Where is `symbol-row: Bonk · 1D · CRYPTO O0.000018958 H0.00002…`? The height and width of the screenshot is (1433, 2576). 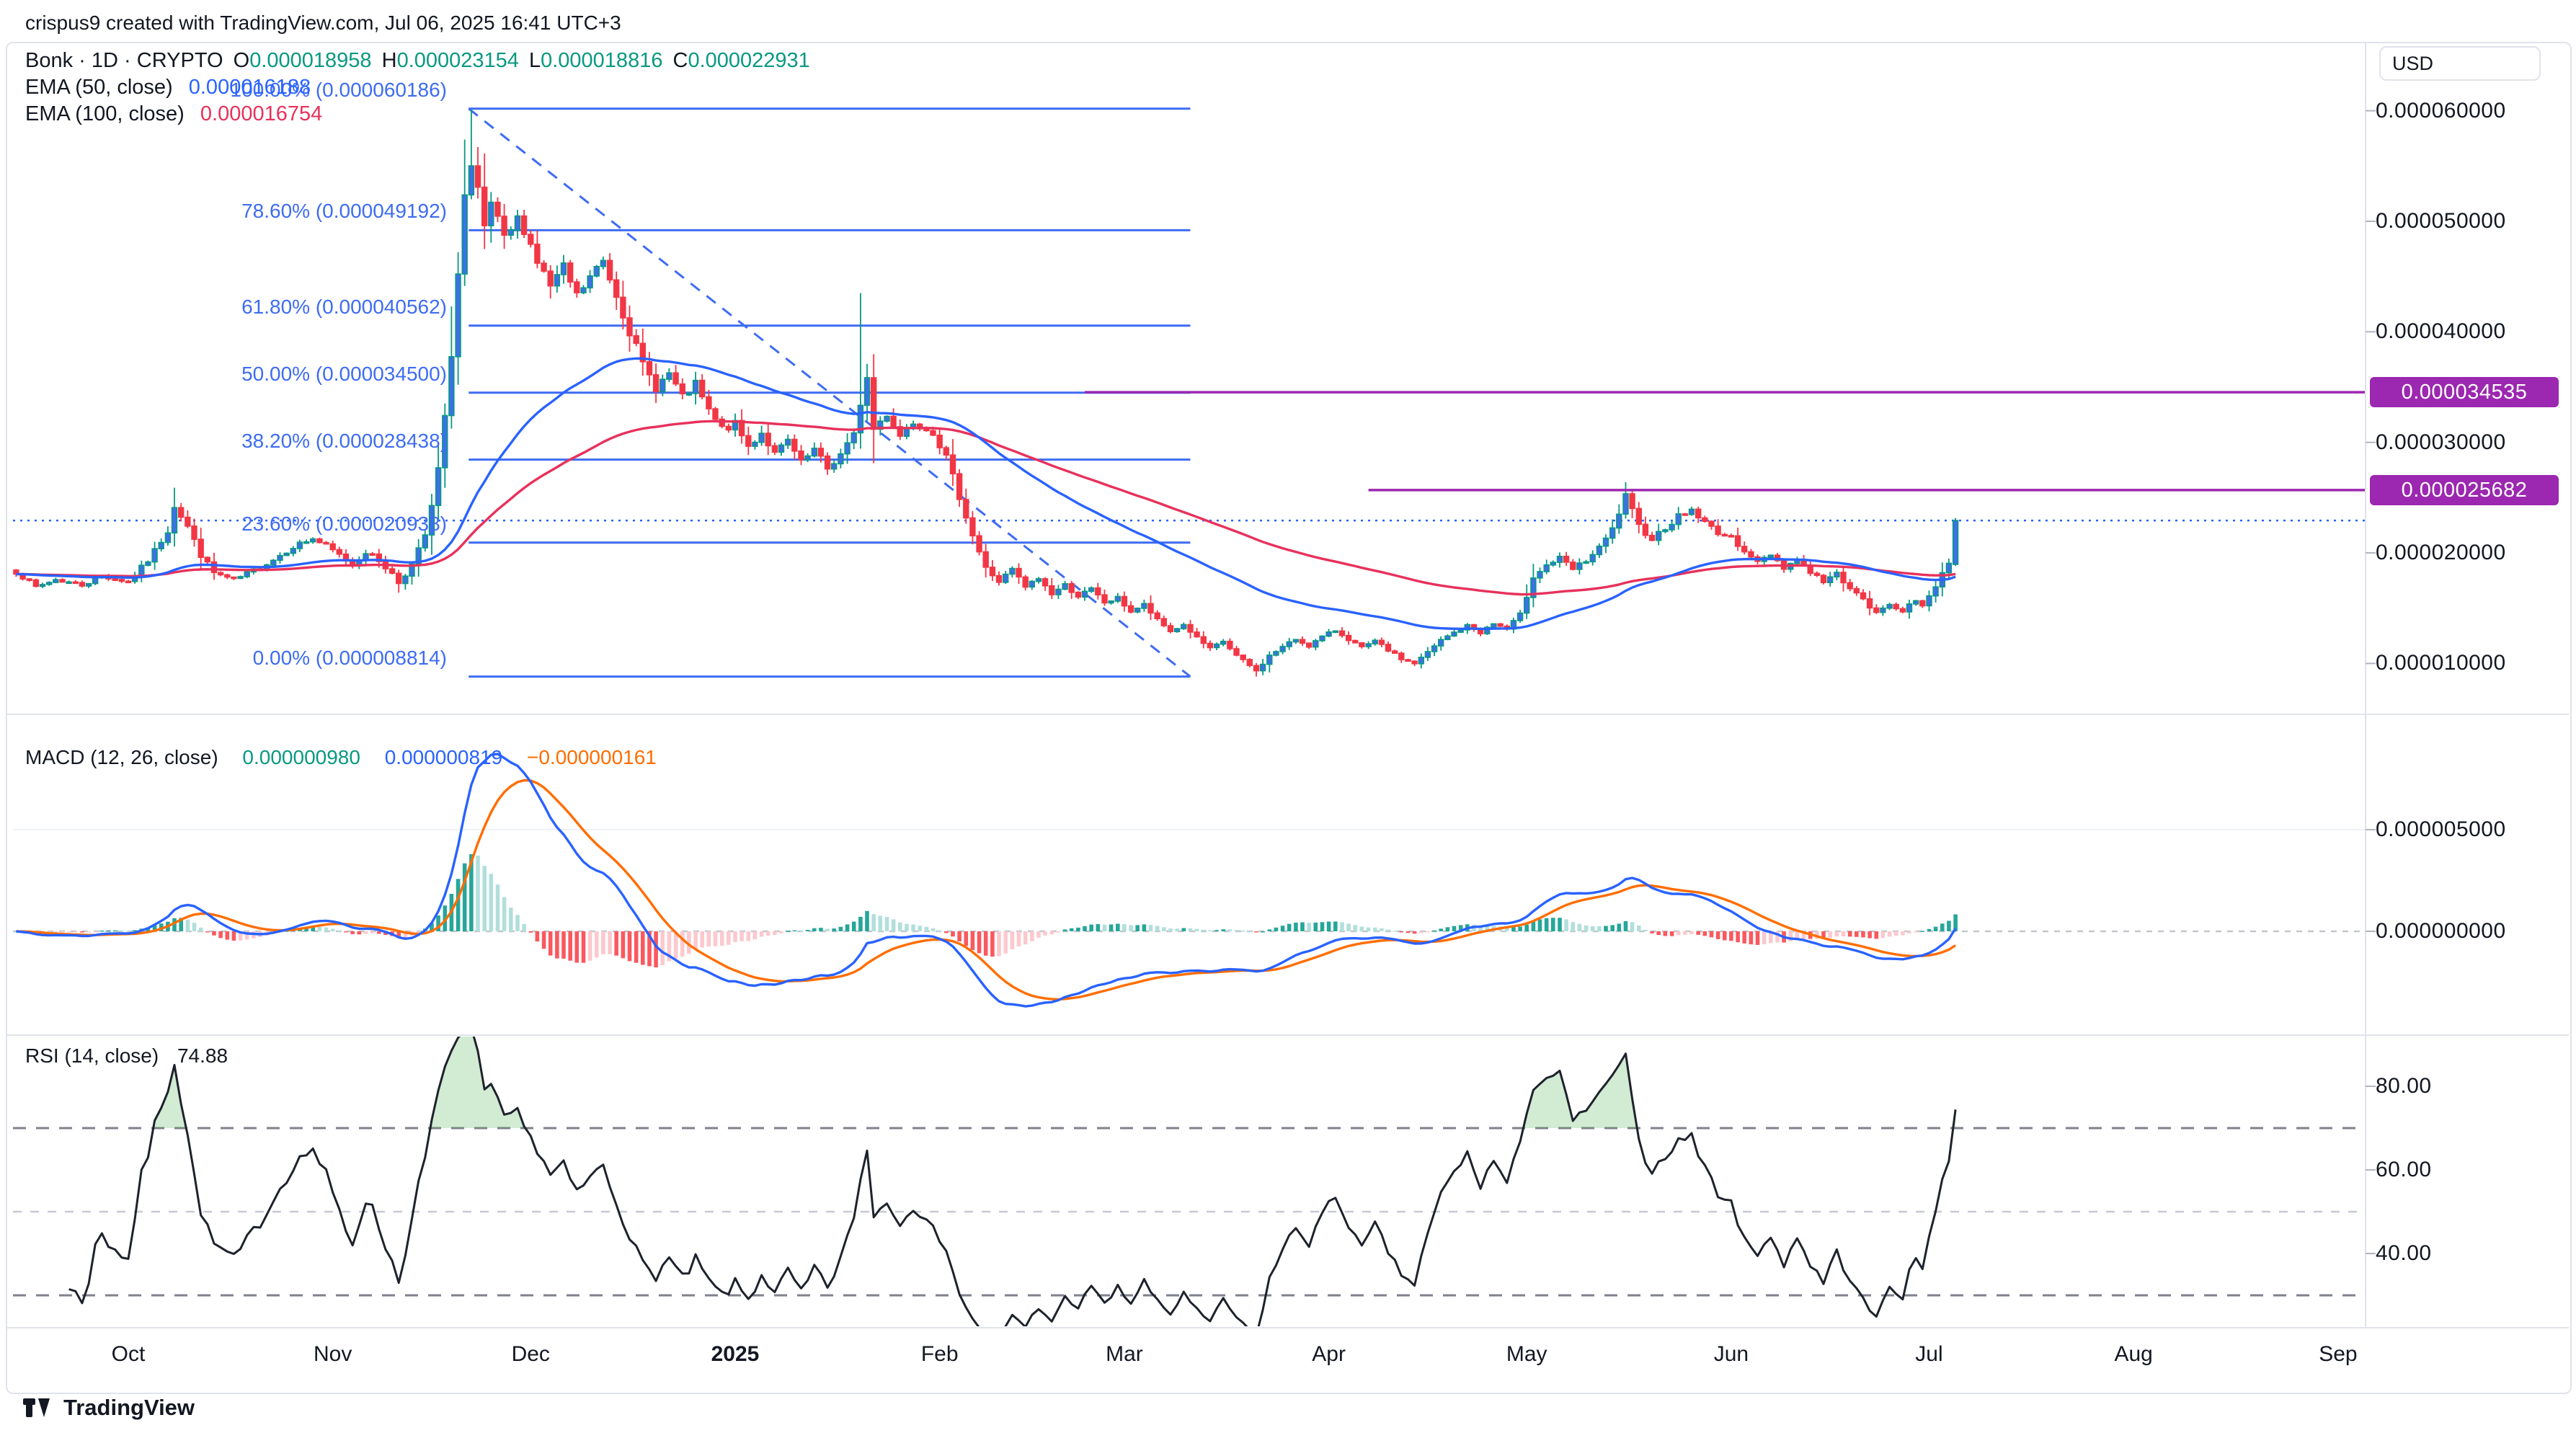
symbol-row: Bonk · 1D · CRYPTO O0.000018958 H0.00002… is located at coordinates (417, 60).